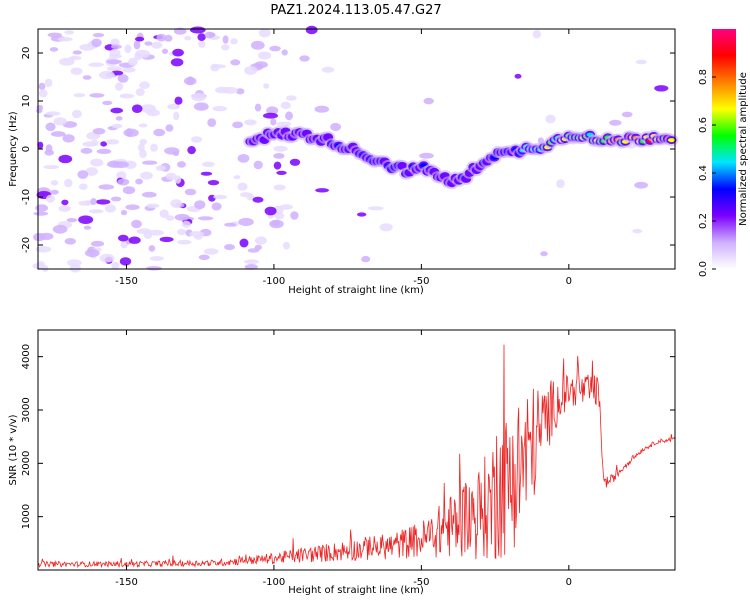 The width and height of the screenshot is (750, 600). What do you see at coordinates (26, 53) in the screenshot?
I see `y-tick-label: 20` at bounding box center [26, 53].